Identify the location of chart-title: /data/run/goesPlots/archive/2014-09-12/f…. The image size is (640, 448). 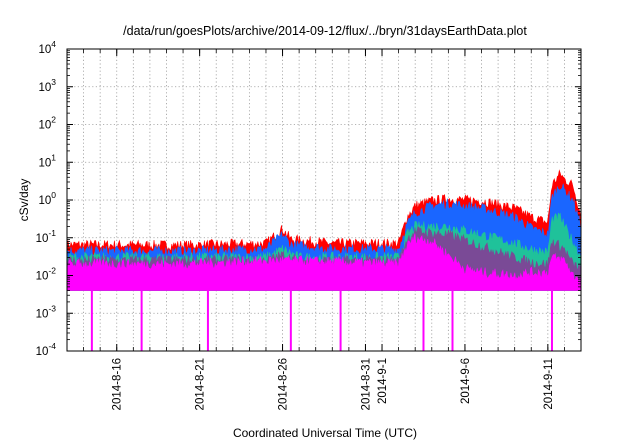
(325, 31).